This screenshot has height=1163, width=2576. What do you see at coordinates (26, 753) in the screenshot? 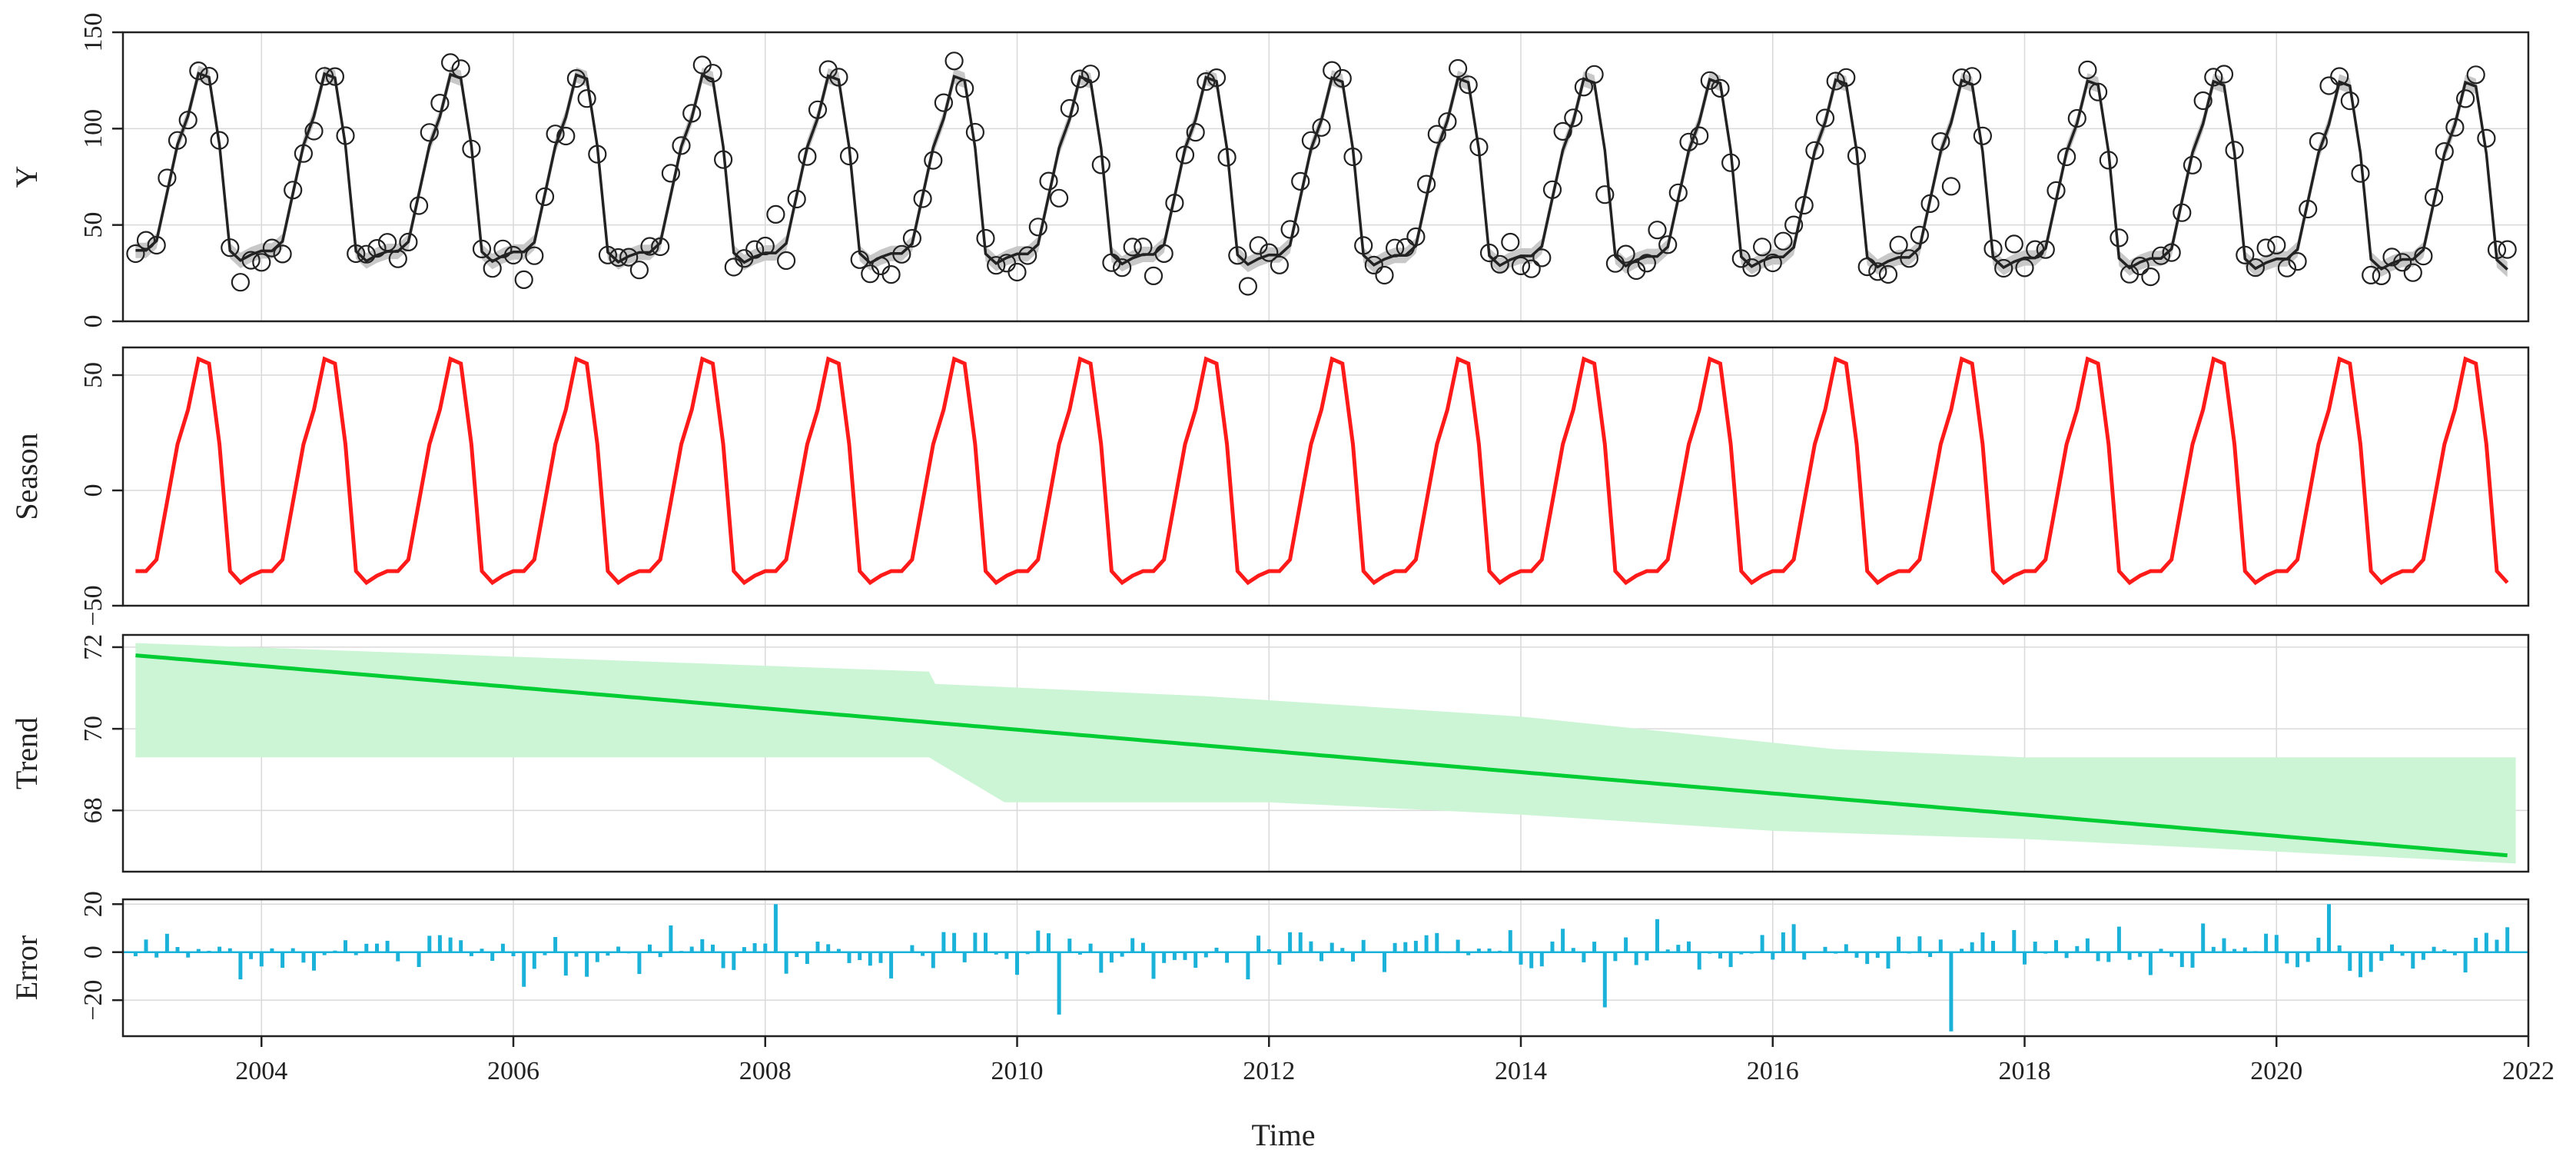
I see `y-axis-label-trend: Trend` at bounding box center [26, 753].